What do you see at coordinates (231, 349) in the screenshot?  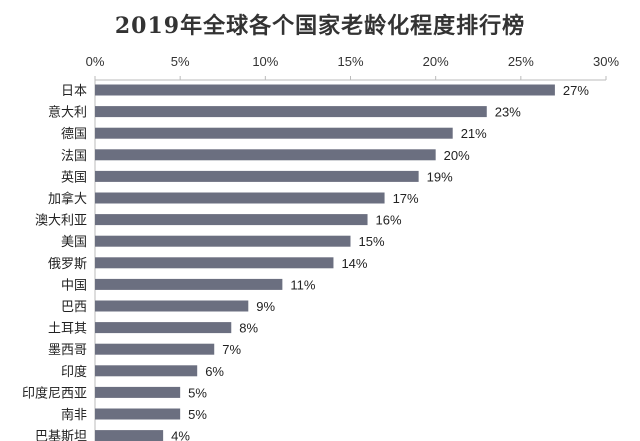 I see `value-label: 7%` at bounding box center [231, 349].